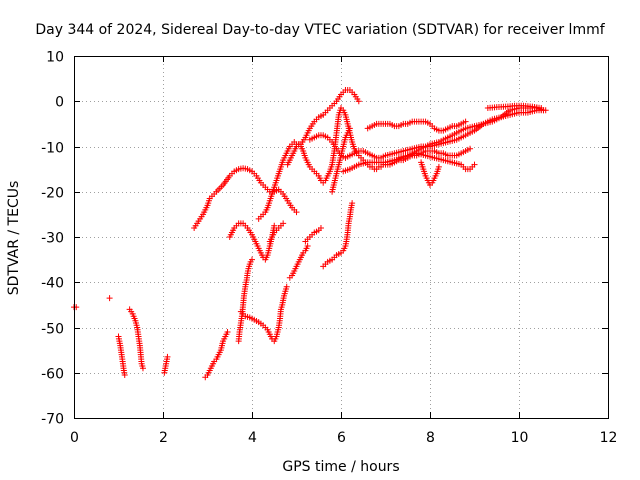  I want to click on x-axis-label: GPS time / hours, so click(340, 467).